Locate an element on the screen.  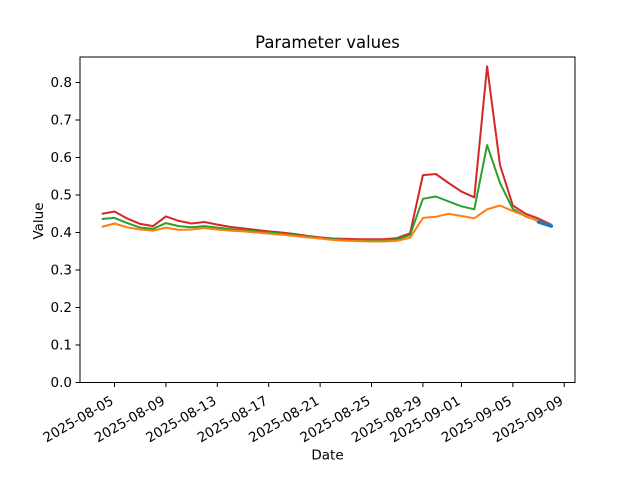
y-axis: 0.0 0.1 0.2 0.3 0.4 0.5 0.6 0.7 0.8 is located at coordinates (65, 233).